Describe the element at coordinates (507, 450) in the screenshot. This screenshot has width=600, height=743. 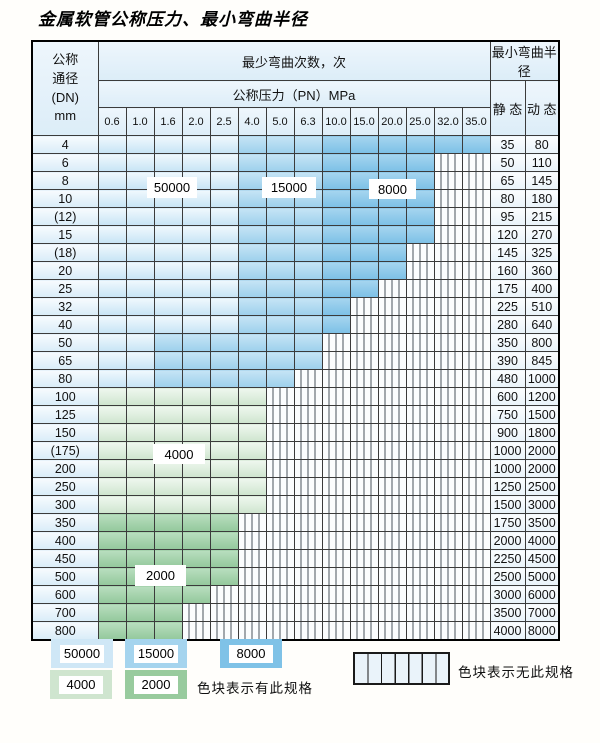
I see `static-radius-cell: 1000` at that location.